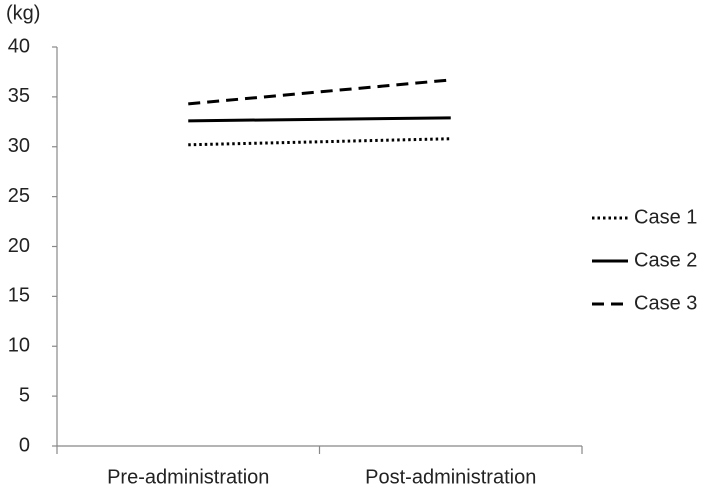  What do you see at coordinates (665, 260) in the screenshot?
I see `legend-label: Case 2` at bounding box center [665, 260].